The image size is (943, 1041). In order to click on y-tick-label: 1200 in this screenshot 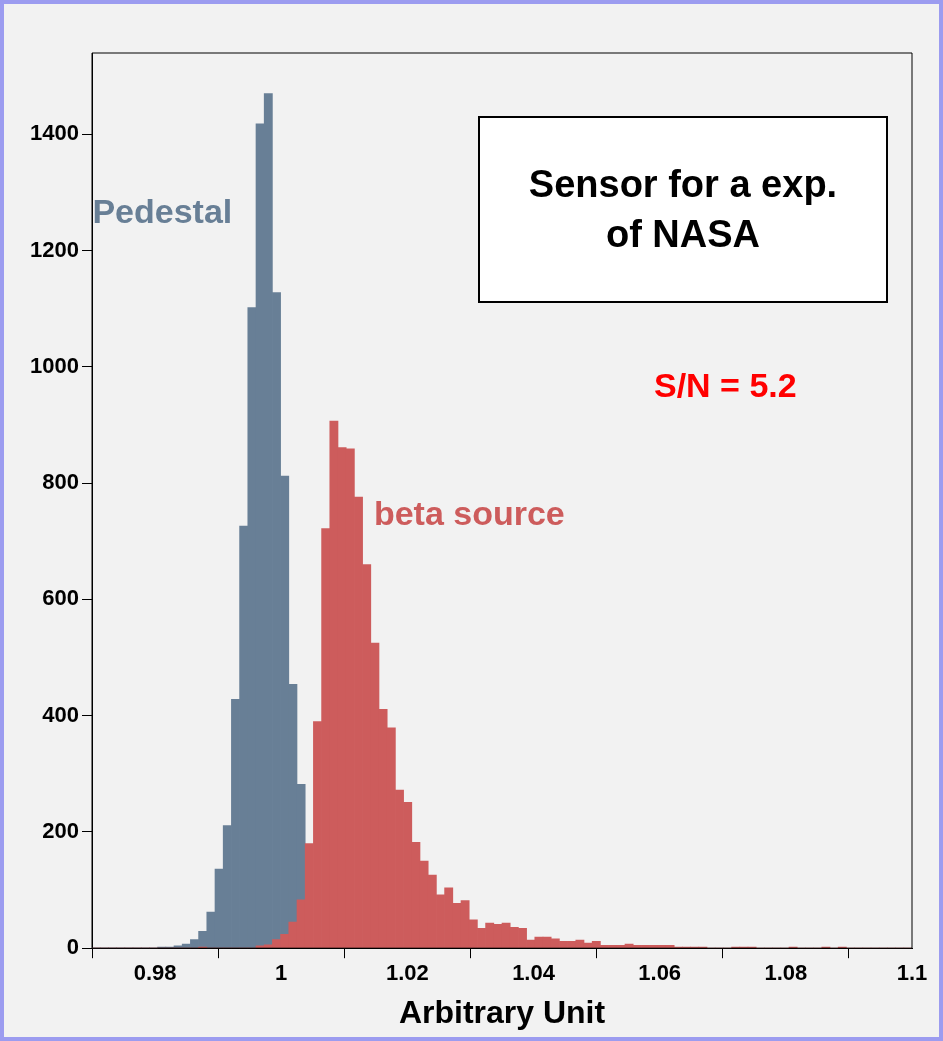, I will do `click(54, 249)`.